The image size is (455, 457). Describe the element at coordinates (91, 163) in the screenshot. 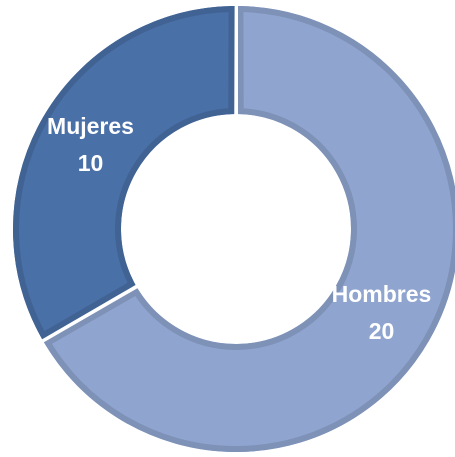

I see `data-label-value: 10` at that location.